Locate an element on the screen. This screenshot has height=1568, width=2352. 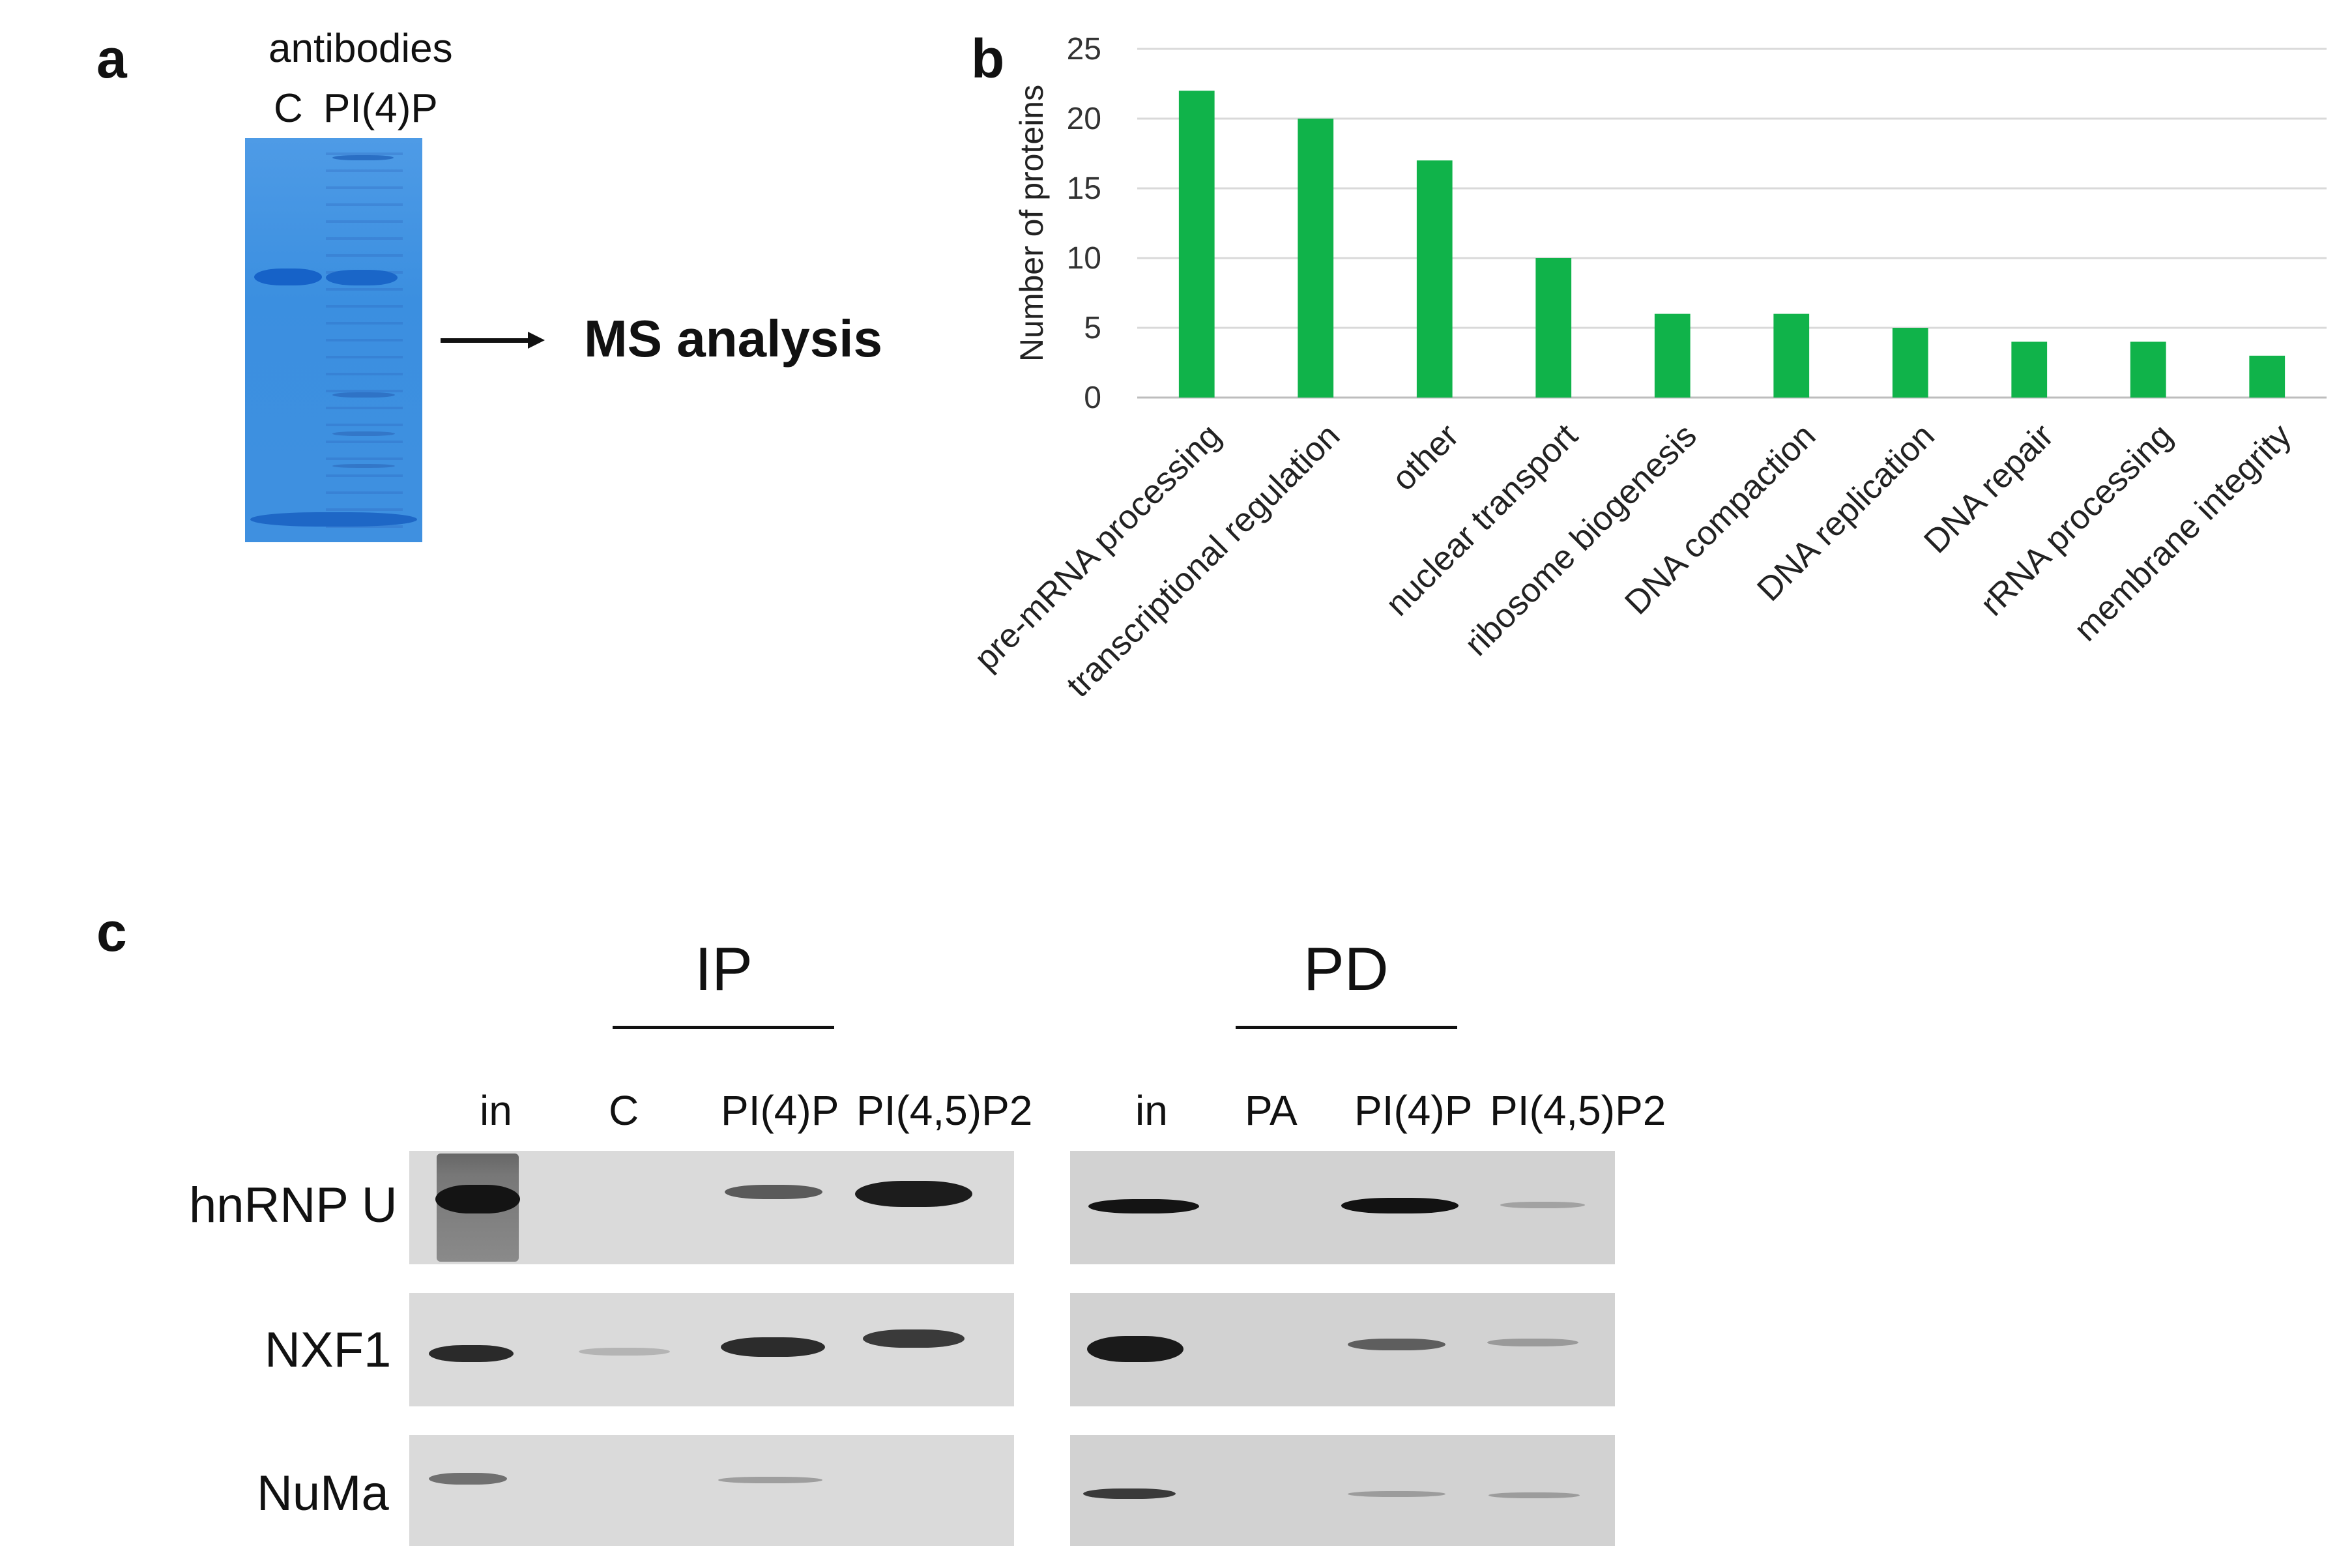
pd-lane-pi4p: PI(4)P is located at coordinates (1413, 1110).